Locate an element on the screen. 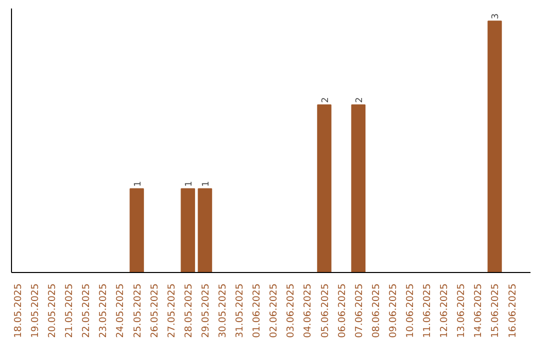  x-tick-label: 22.05.2025 is located at coordinates (86, 310).